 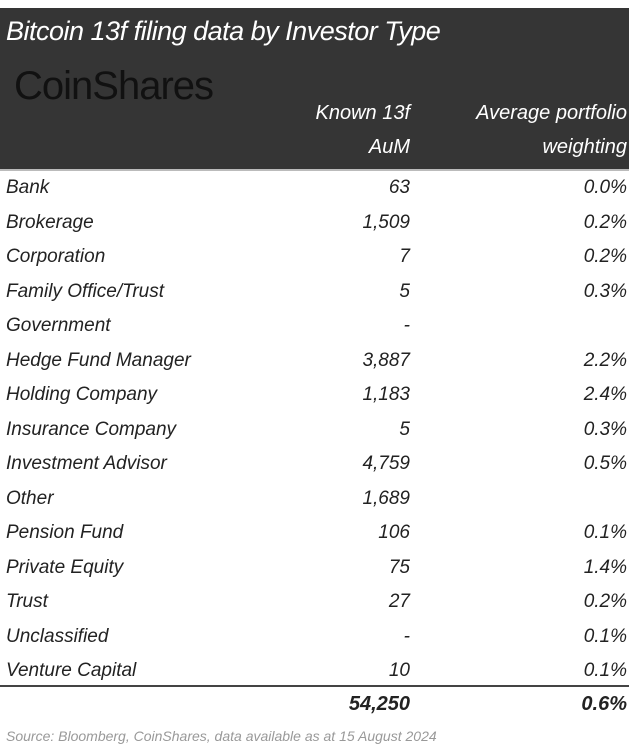 I want to click on row-label: Investment Advisor, so click(x=86, y=463).